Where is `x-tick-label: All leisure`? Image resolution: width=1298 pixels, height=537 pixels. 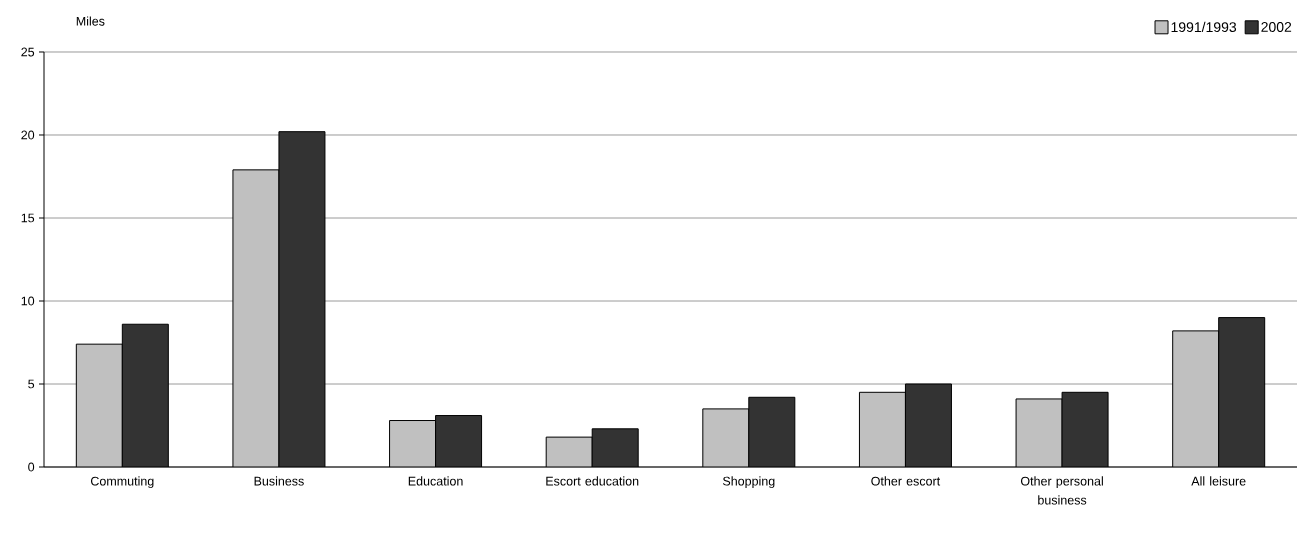 x-tick-label: All leisure is located at coordinates (1218, 481).